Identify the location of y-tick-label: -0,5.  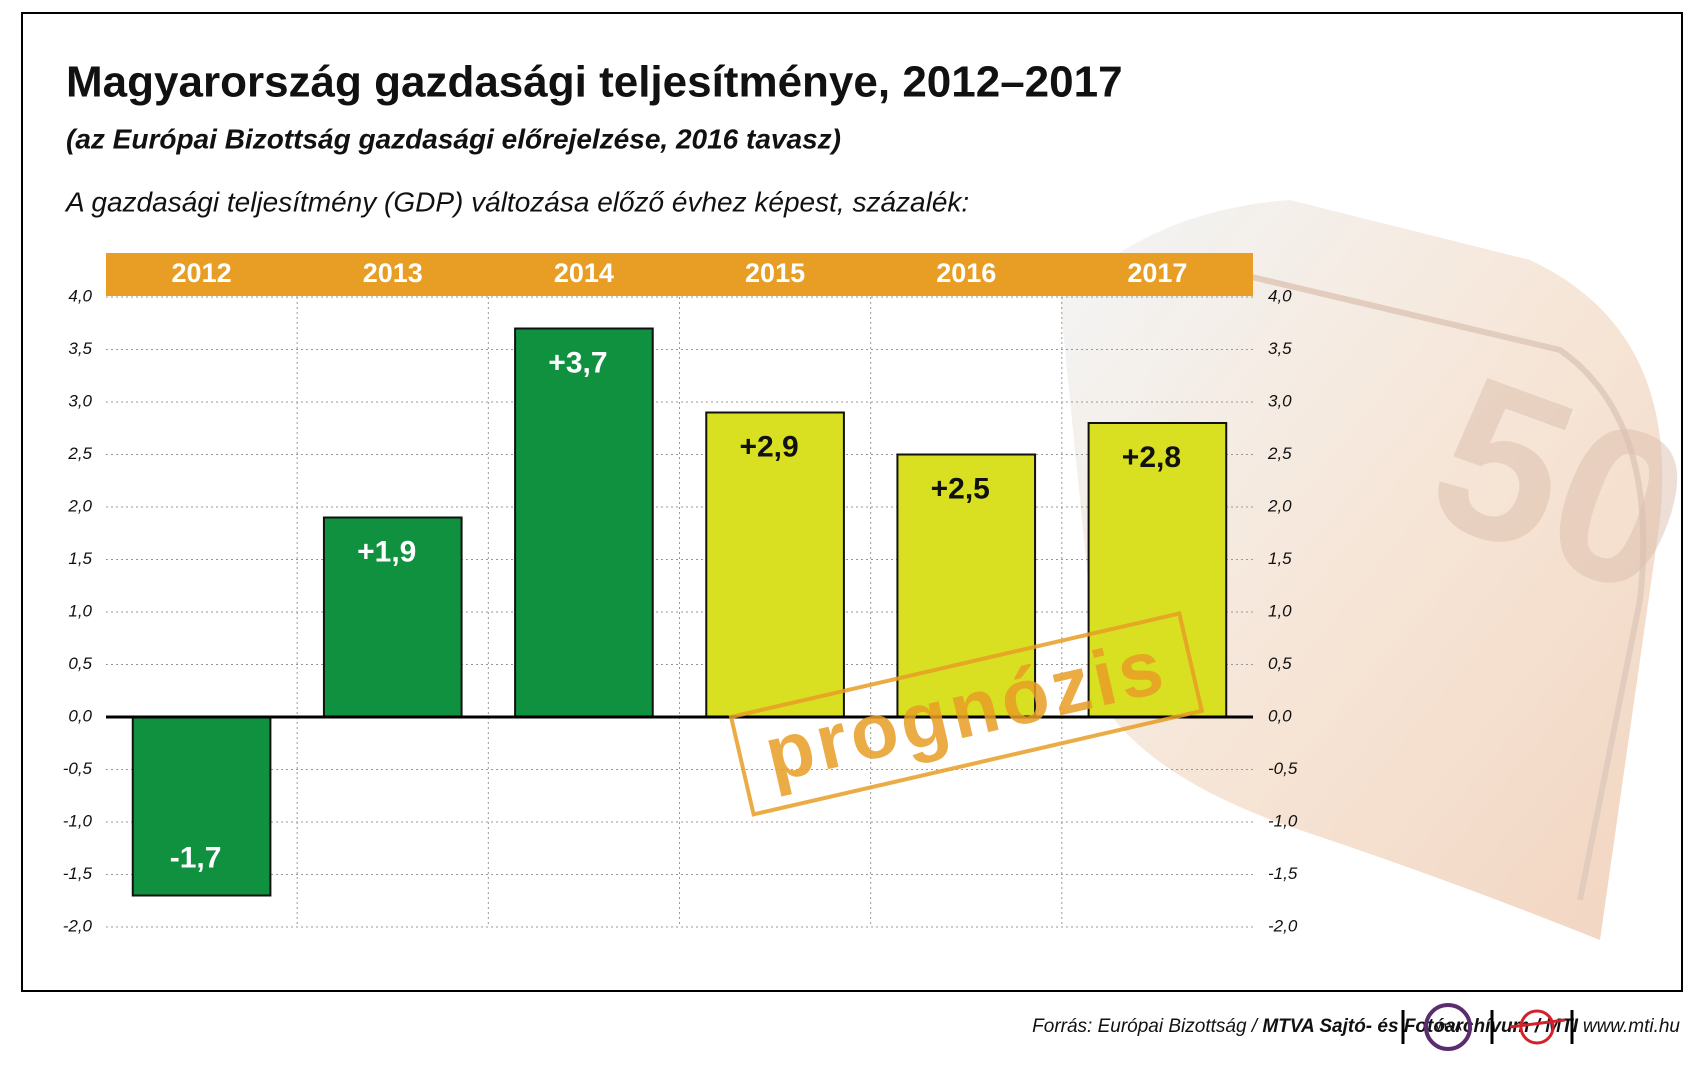
(78, 768).